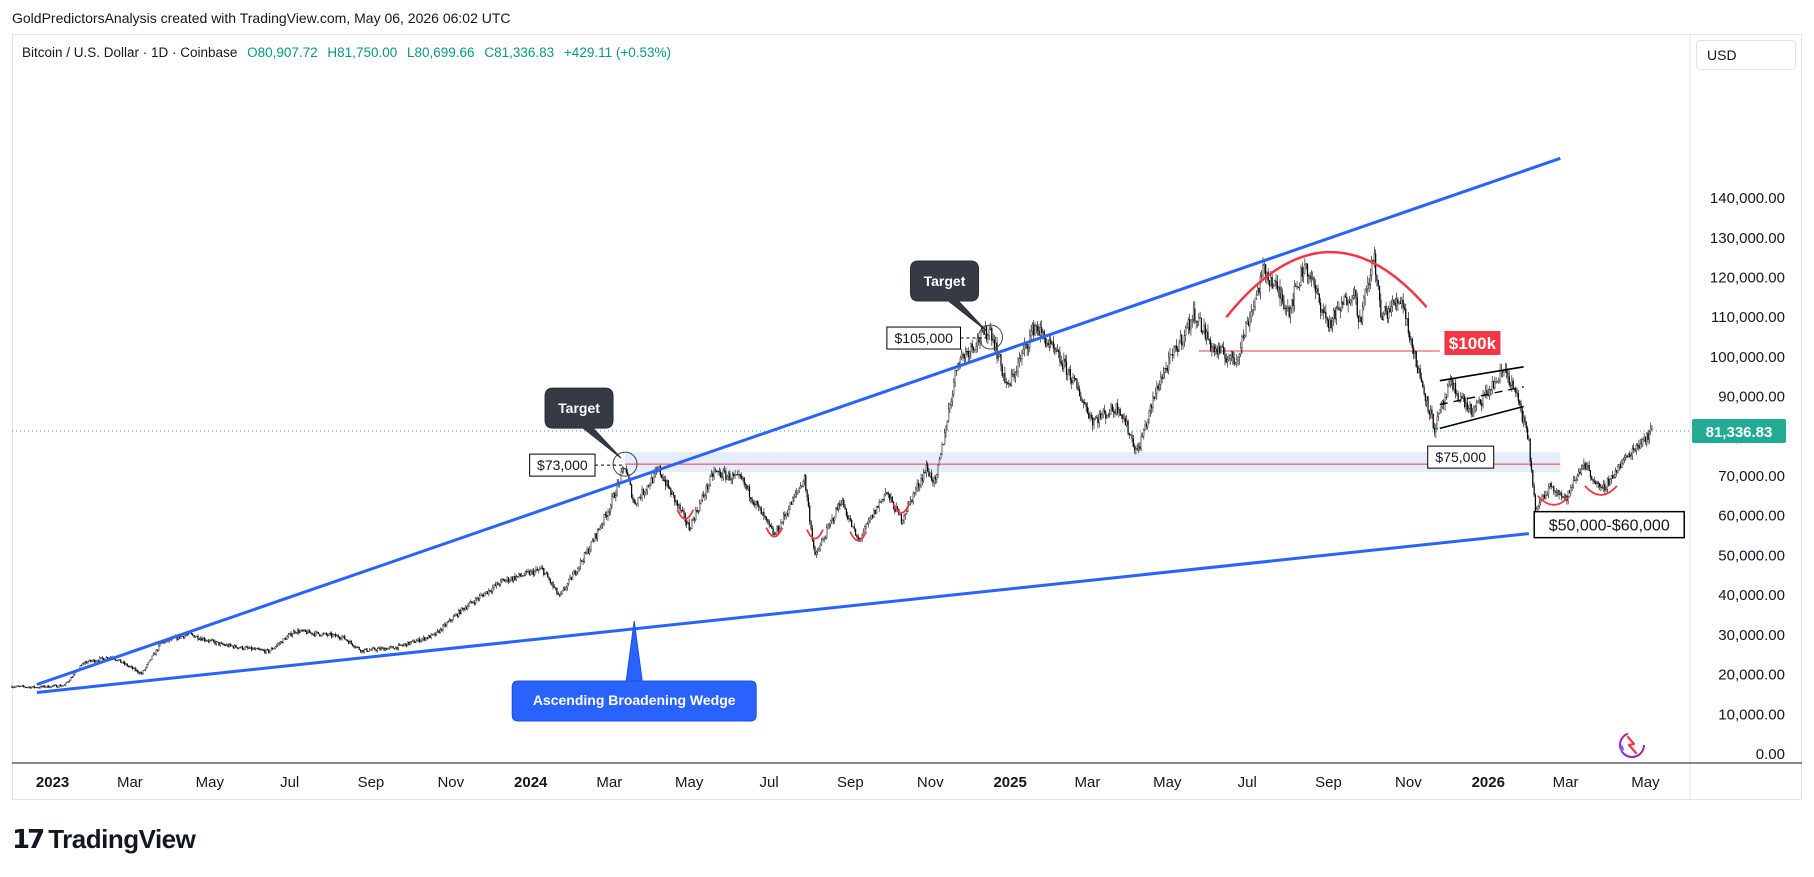 Image resolution: width=1814 pixels, height=877 pixels. What do you see at coordinates (1751, 595) in the screenshot?
I see `price-tick-label: 40,000.00` at bounding box center [1751, 595].